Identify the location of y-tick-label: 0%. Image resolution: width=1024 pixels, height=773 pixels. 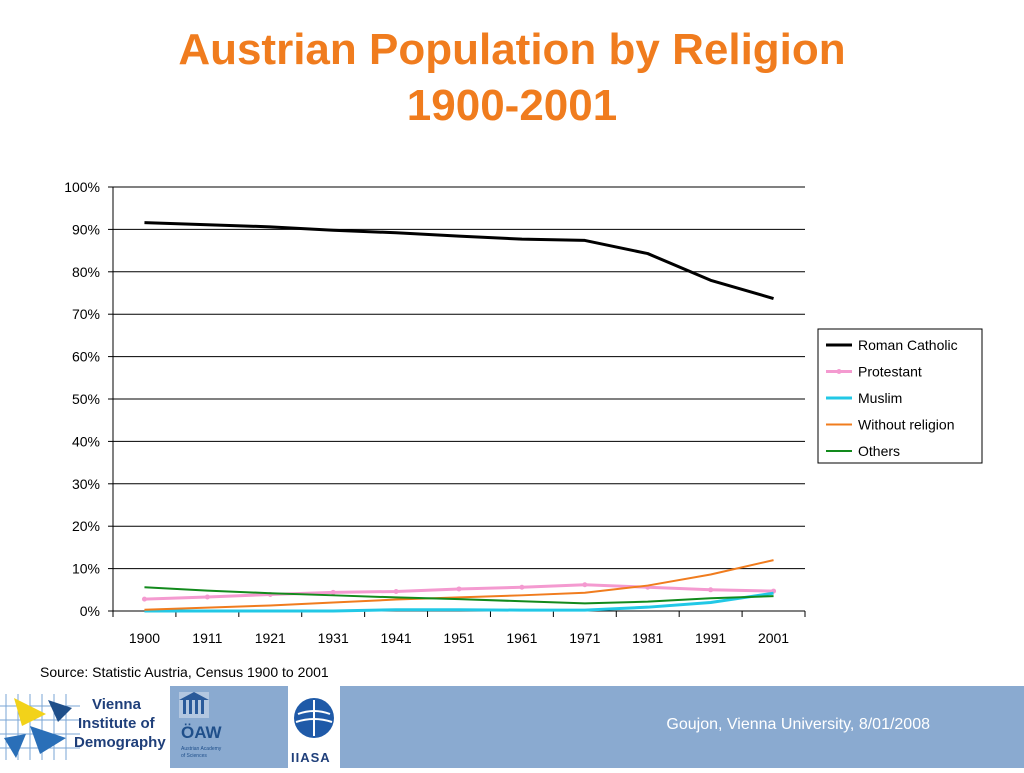
(90, 611).